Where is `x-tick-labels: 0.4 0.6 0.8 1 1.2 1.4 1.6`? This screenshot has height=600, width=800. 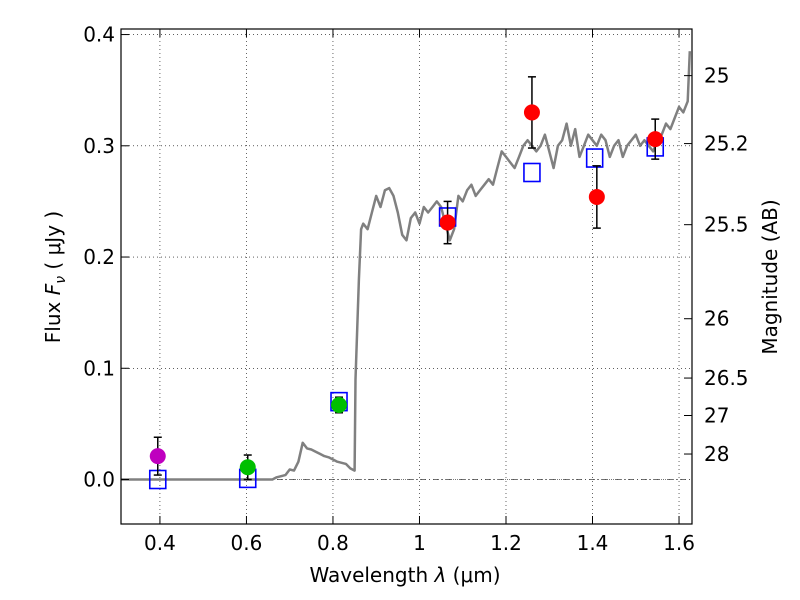
x-tick-labels: 0.4 0.6 0.8 1 1.2 1.4 1.6 is located at coordinates (419, 543).